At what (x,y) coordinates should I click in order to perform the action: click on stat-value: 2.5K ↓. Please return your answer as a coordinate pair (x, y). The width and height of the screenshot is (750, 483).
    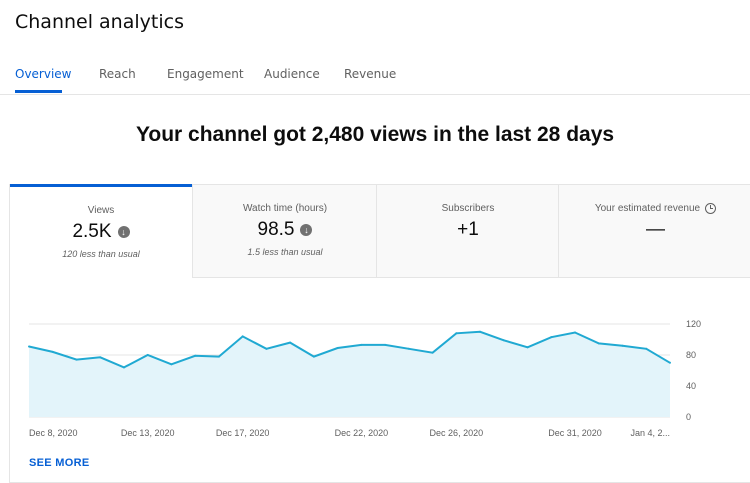
    Looking at the image, I should click on (101, 232).